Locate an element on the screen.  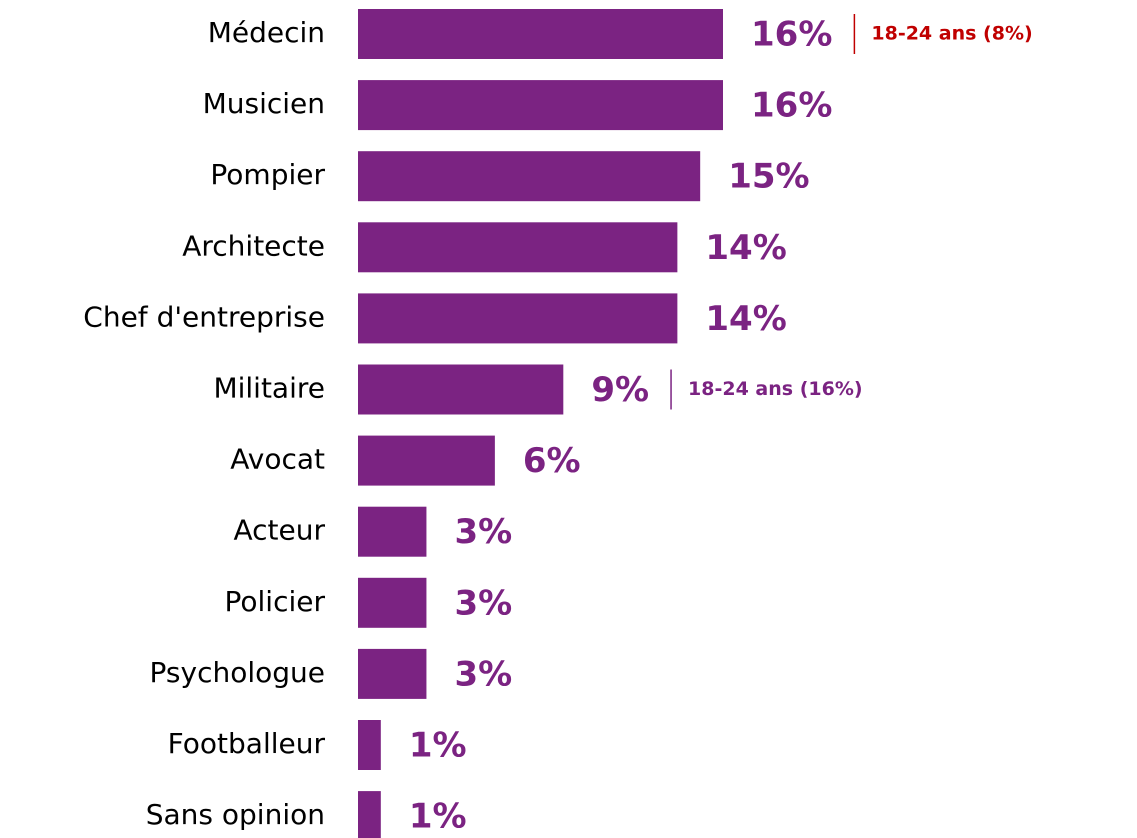
category-label: Musicien is located at coordinates (264, 103).